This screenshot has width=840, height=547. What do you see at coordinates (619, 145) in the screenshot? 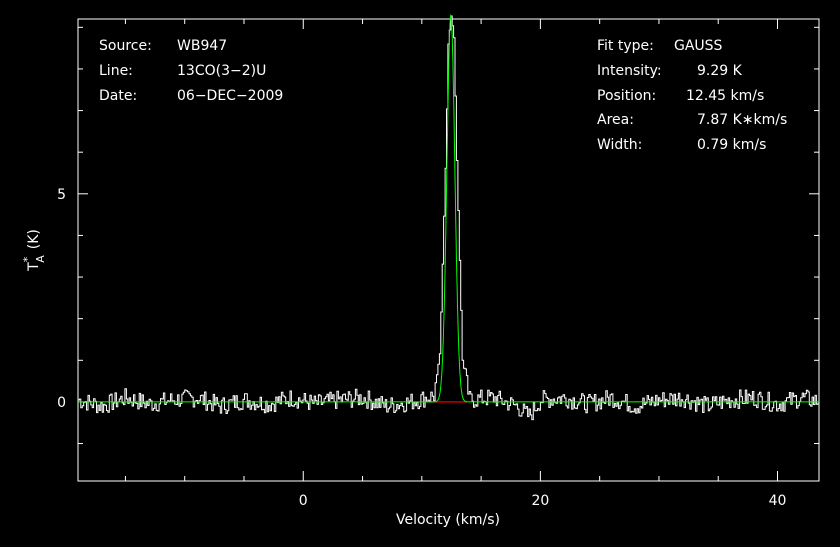
I see `info-width-key: Width:` at bounding box center [619, 145].